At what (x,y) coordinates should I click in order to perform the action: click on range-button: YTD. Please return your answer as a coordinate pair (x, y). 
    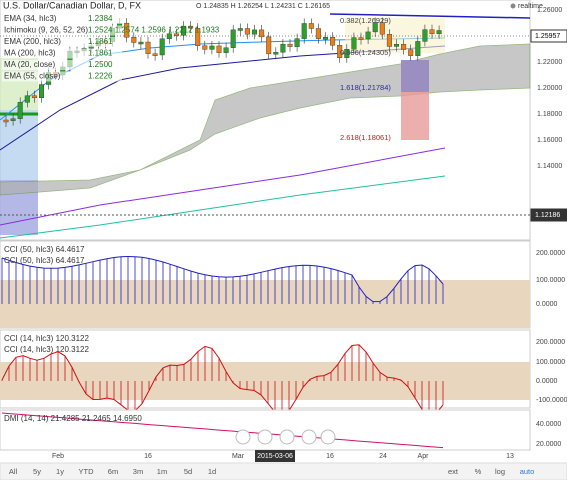
    Looking at the image, I should click on (87, 471).